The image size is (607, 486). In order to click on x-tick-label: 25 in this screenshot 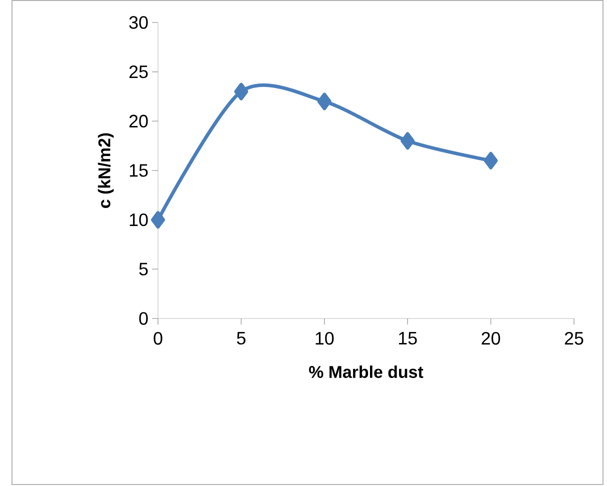, I will do `click(574, 338)`.